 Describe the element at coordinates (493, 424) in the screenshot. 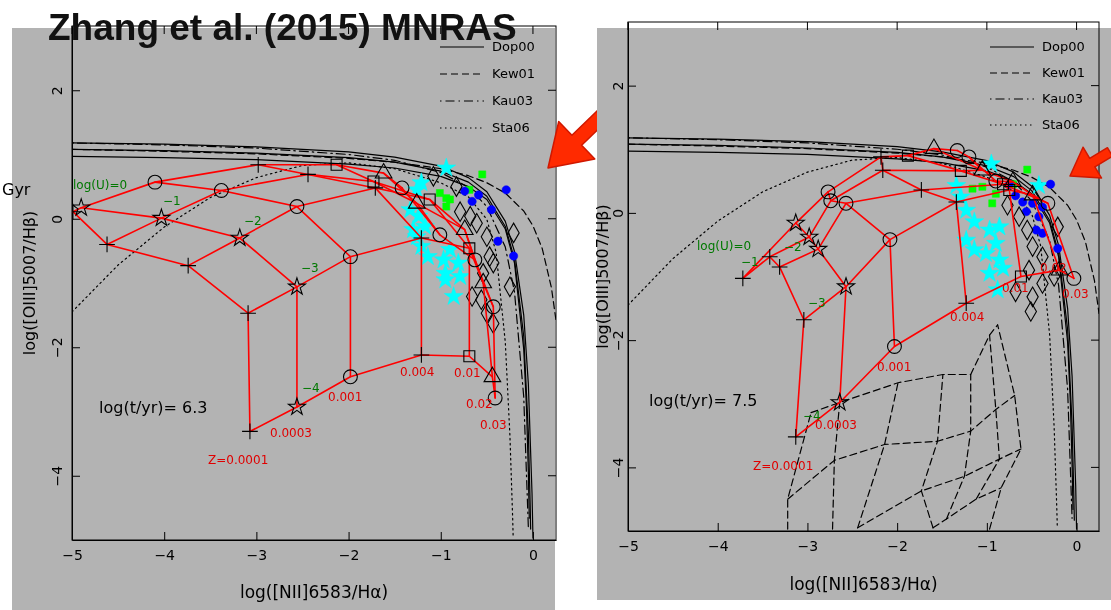

I see `annotation: 0.03` at that location.